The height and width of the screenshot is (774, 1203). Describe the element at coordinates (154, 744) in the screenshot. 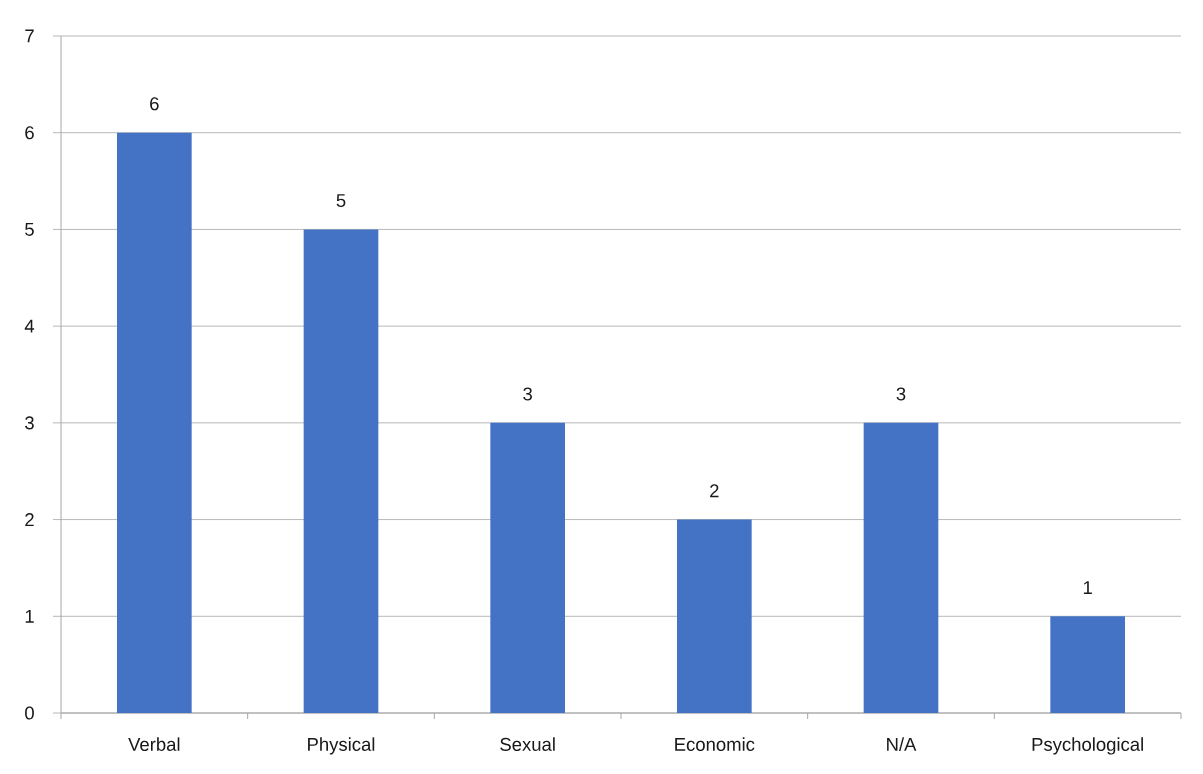

I see `x-tick-label: Verbal` at that location.